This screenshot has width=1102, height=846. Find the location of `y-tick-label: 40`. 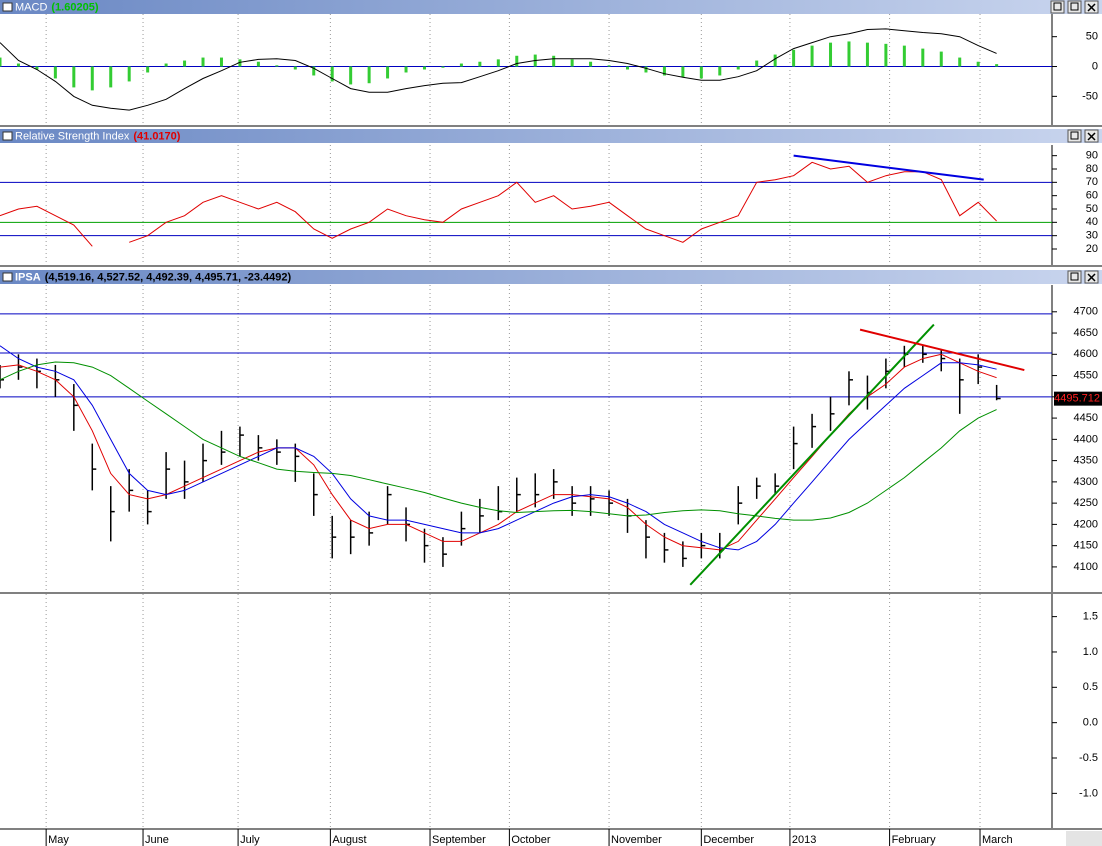

y-tick-label: 40 is located at coordinates (1092, 222).